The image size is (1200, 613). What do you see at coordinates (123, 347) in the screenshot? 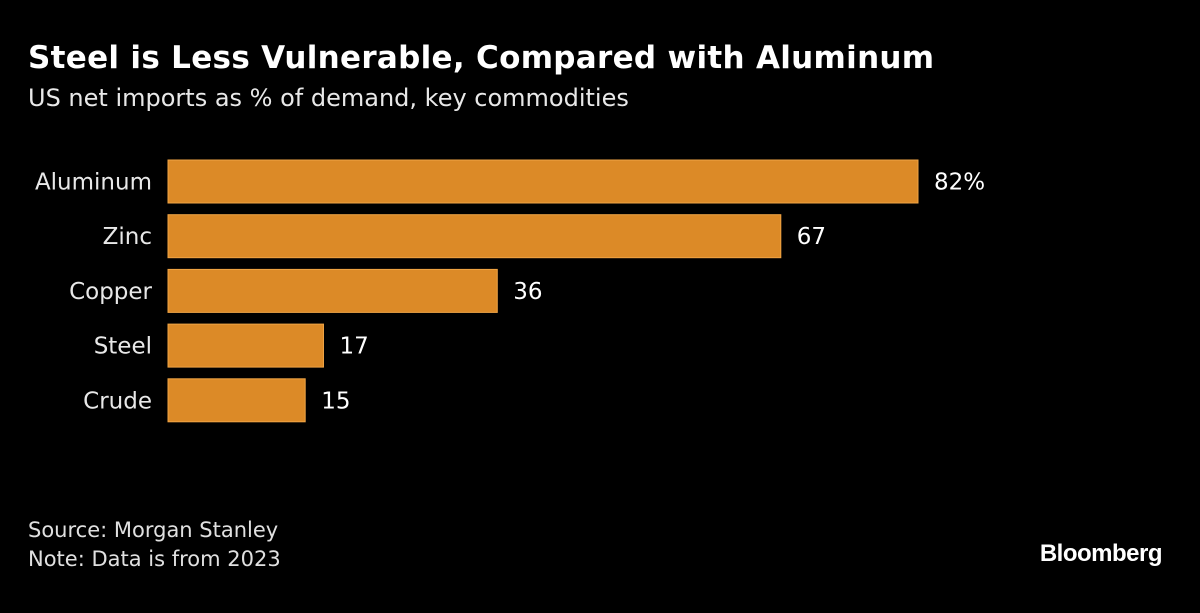
I see `category-label: Steel` at bounding box center [123, 347].